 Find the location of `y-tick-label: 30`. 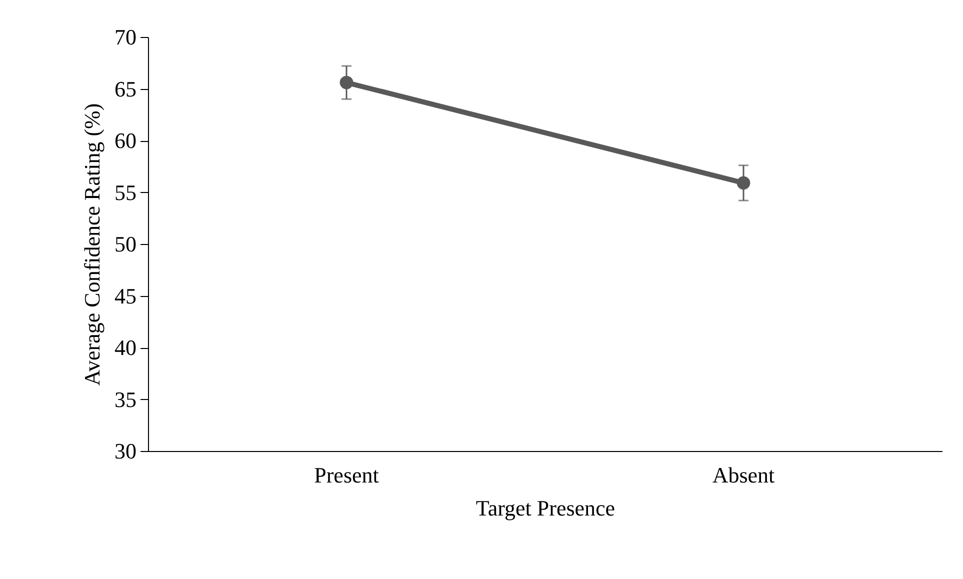

y-tick-label: 30 is located at coordinates (125, 451).